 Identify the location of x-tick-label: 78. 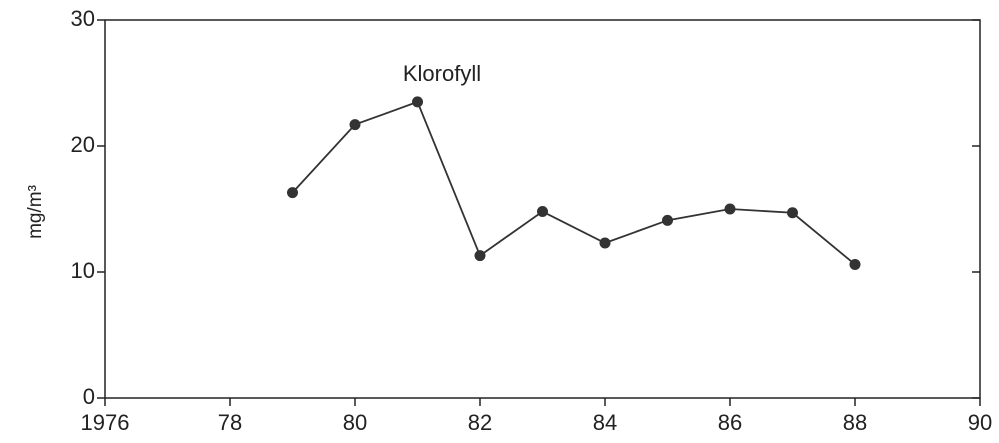
(230, 422).